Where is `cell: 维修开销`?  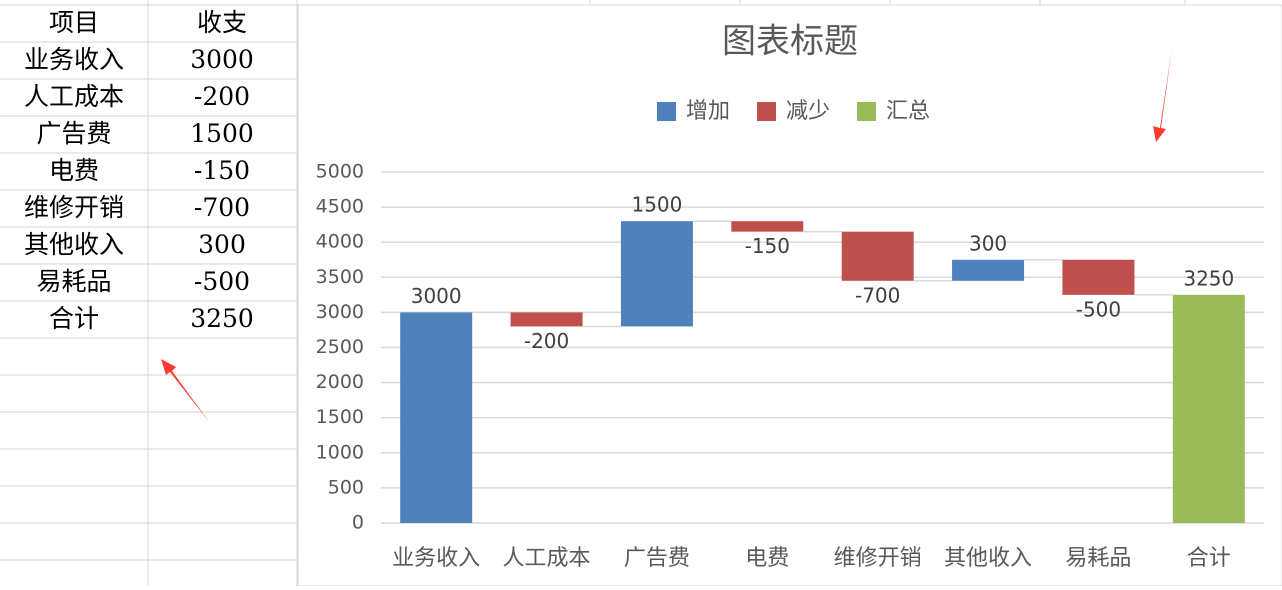 cell: 维修开销 is located at coordinates (74, 207).